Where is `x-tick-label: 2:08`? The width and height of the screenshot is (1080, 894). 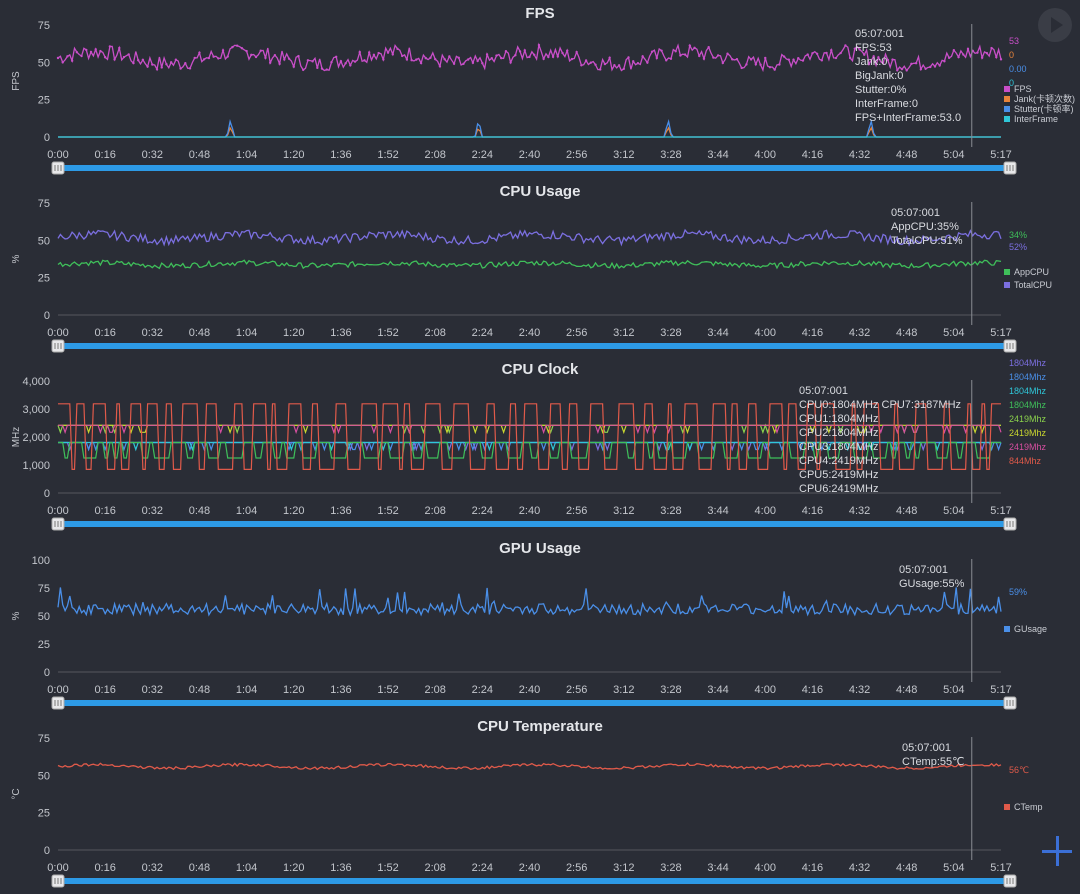
x-tick-label: 2:08 is located at coordinates (434, 511).